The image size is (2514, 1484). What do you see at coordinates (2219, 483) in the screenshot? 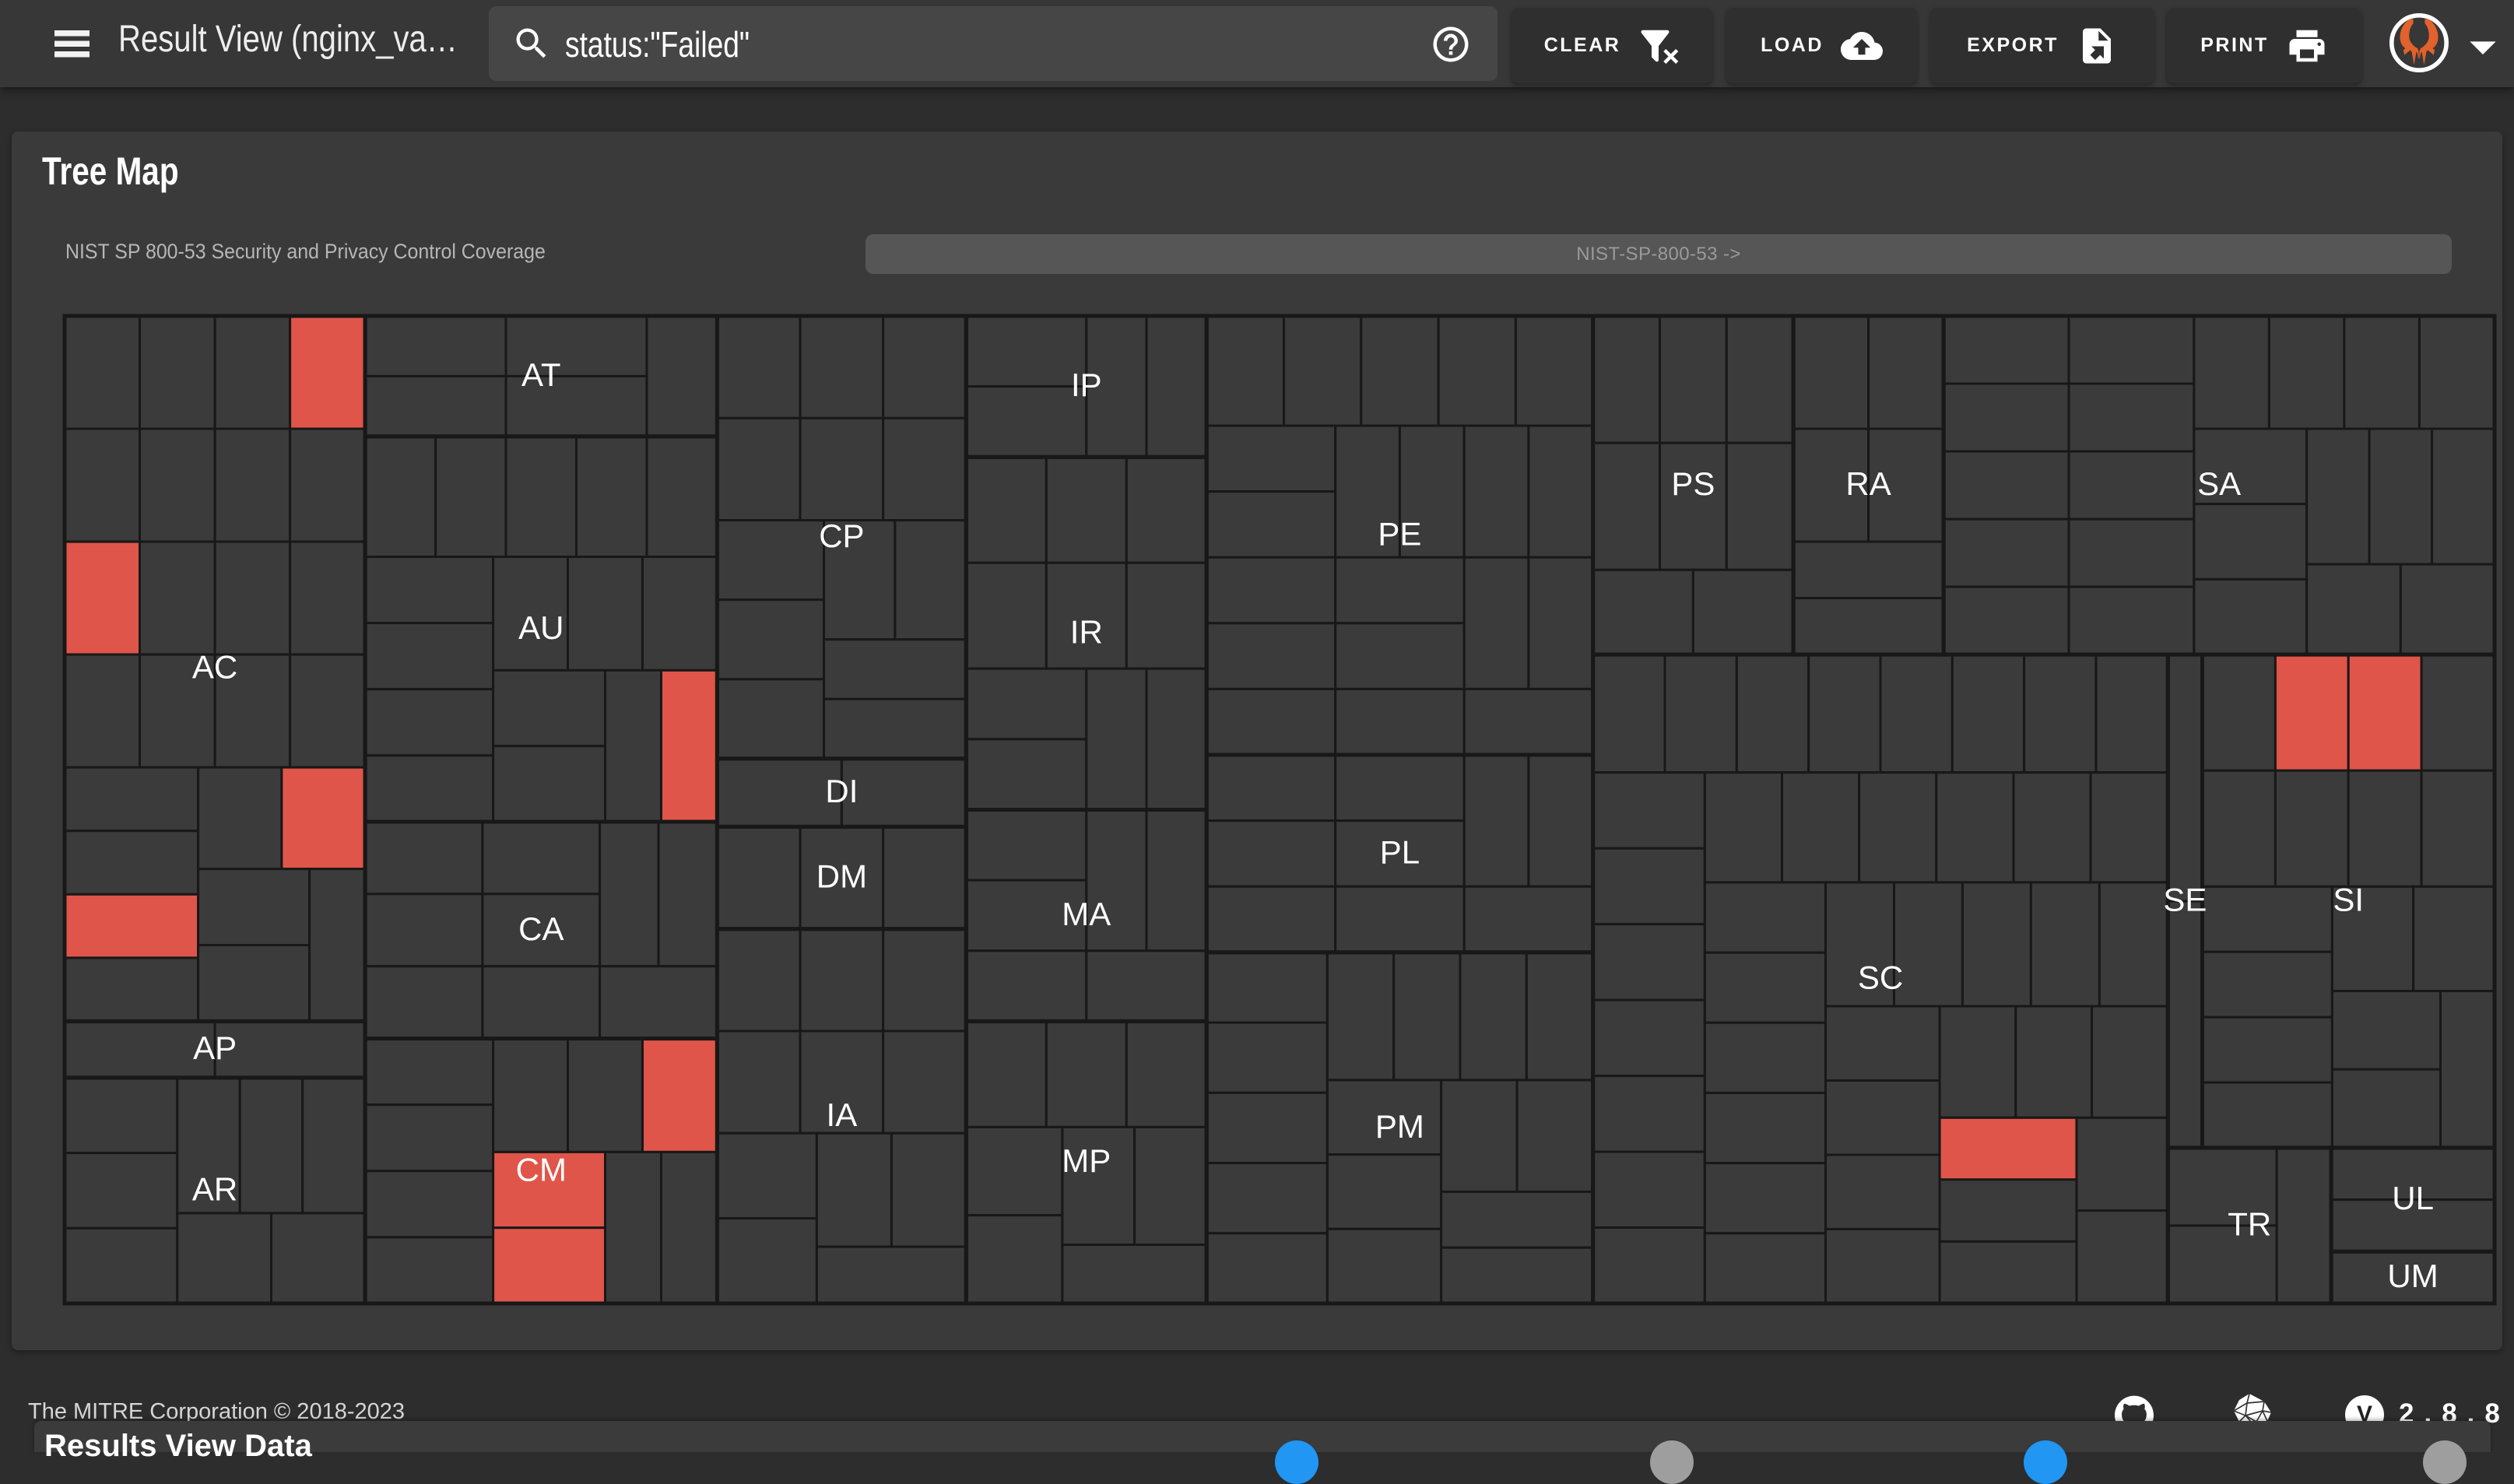
I see `svg-text: SA` at bounding box center [2219, 483].